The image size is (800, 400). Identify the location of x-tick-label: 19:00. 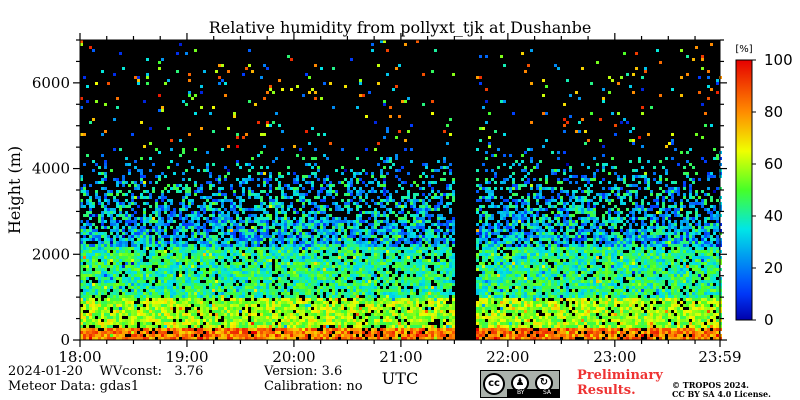
(186, 357).